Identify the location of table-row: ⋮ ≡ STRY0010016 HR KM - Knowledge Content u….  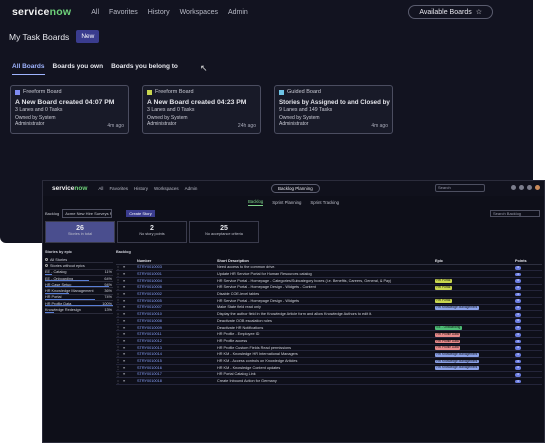
(329, 368).